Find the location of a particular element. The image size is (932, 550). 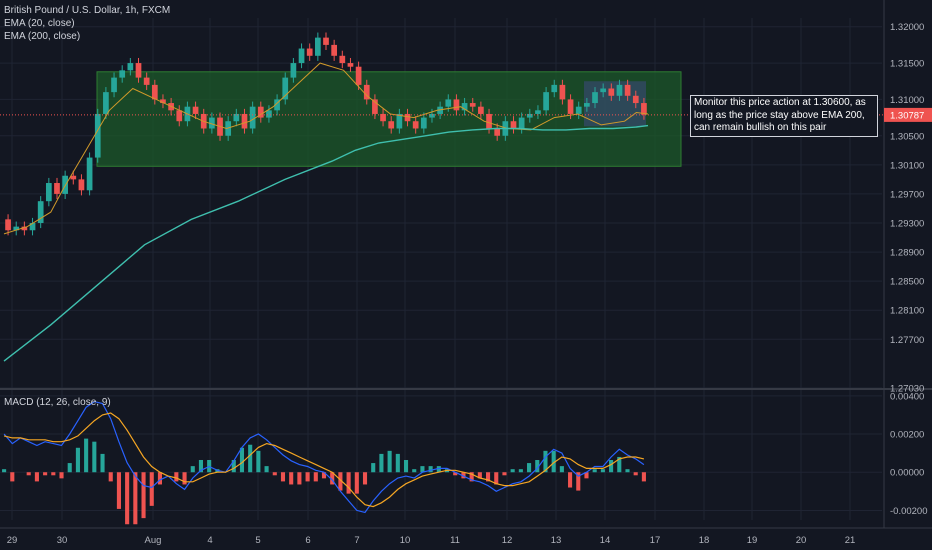

time-tick-label: 19 is located at coordinates (752, 540).